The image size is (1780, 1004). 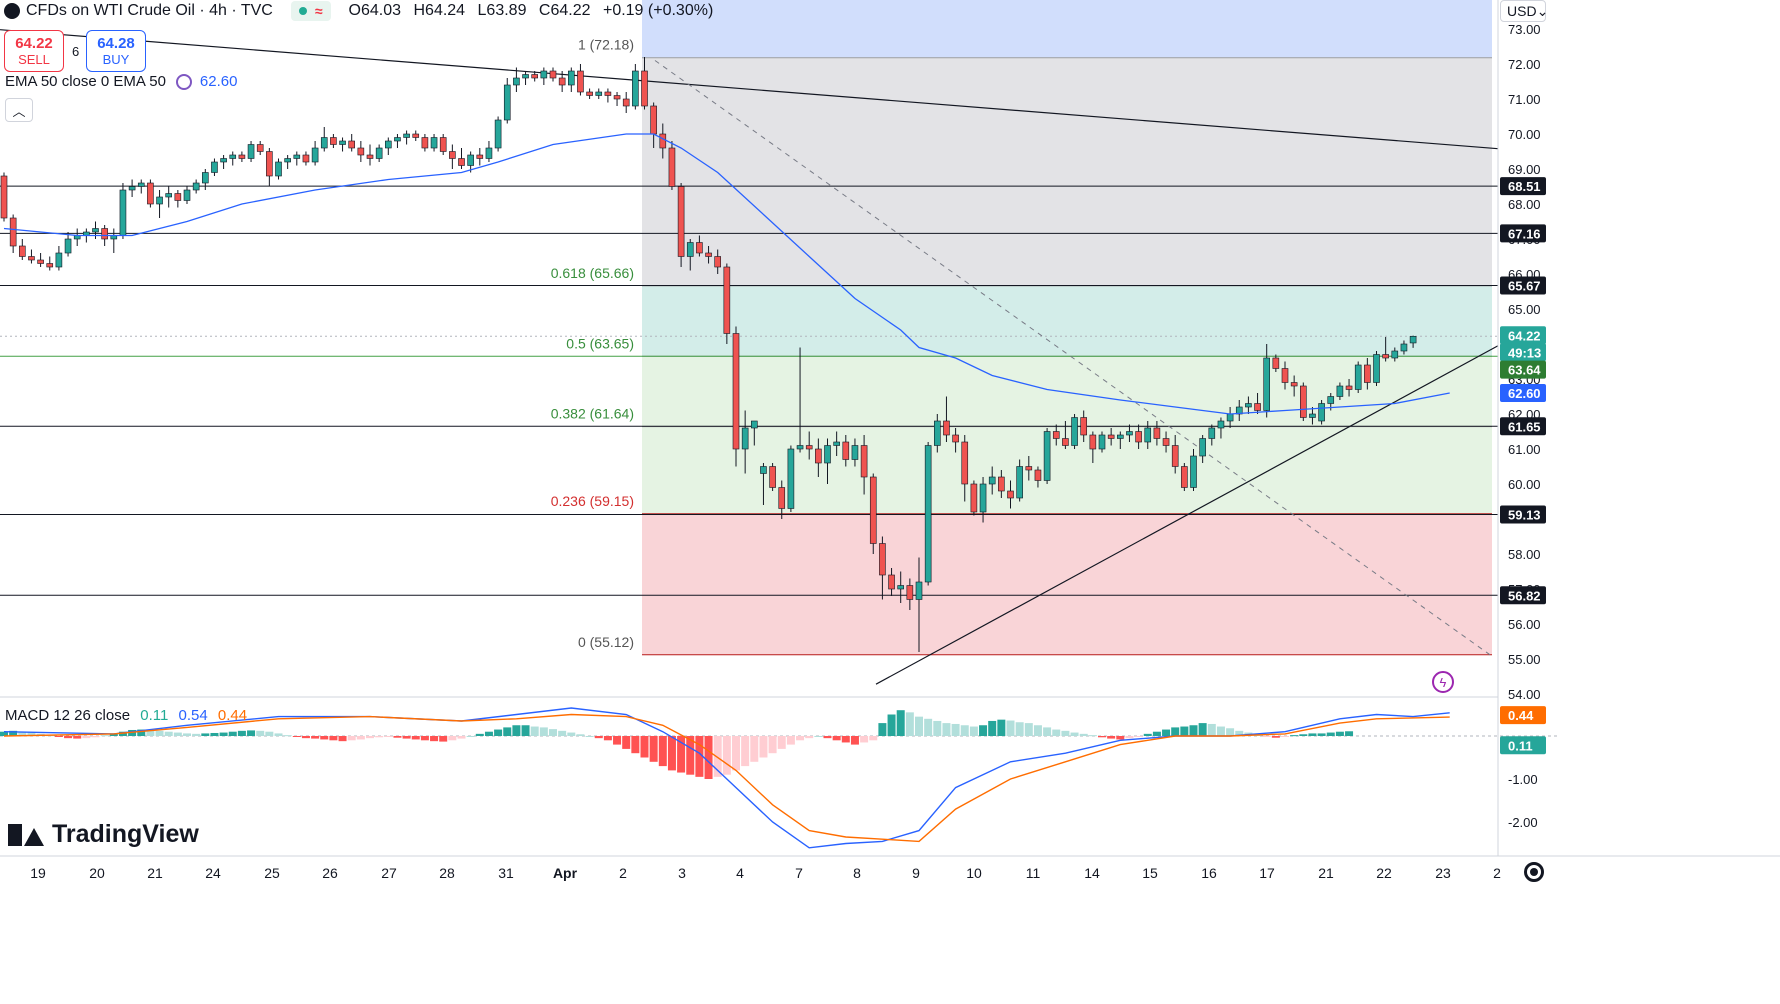 I want to click on price-tag-label: 65.67, so click(x=1524, y=286).